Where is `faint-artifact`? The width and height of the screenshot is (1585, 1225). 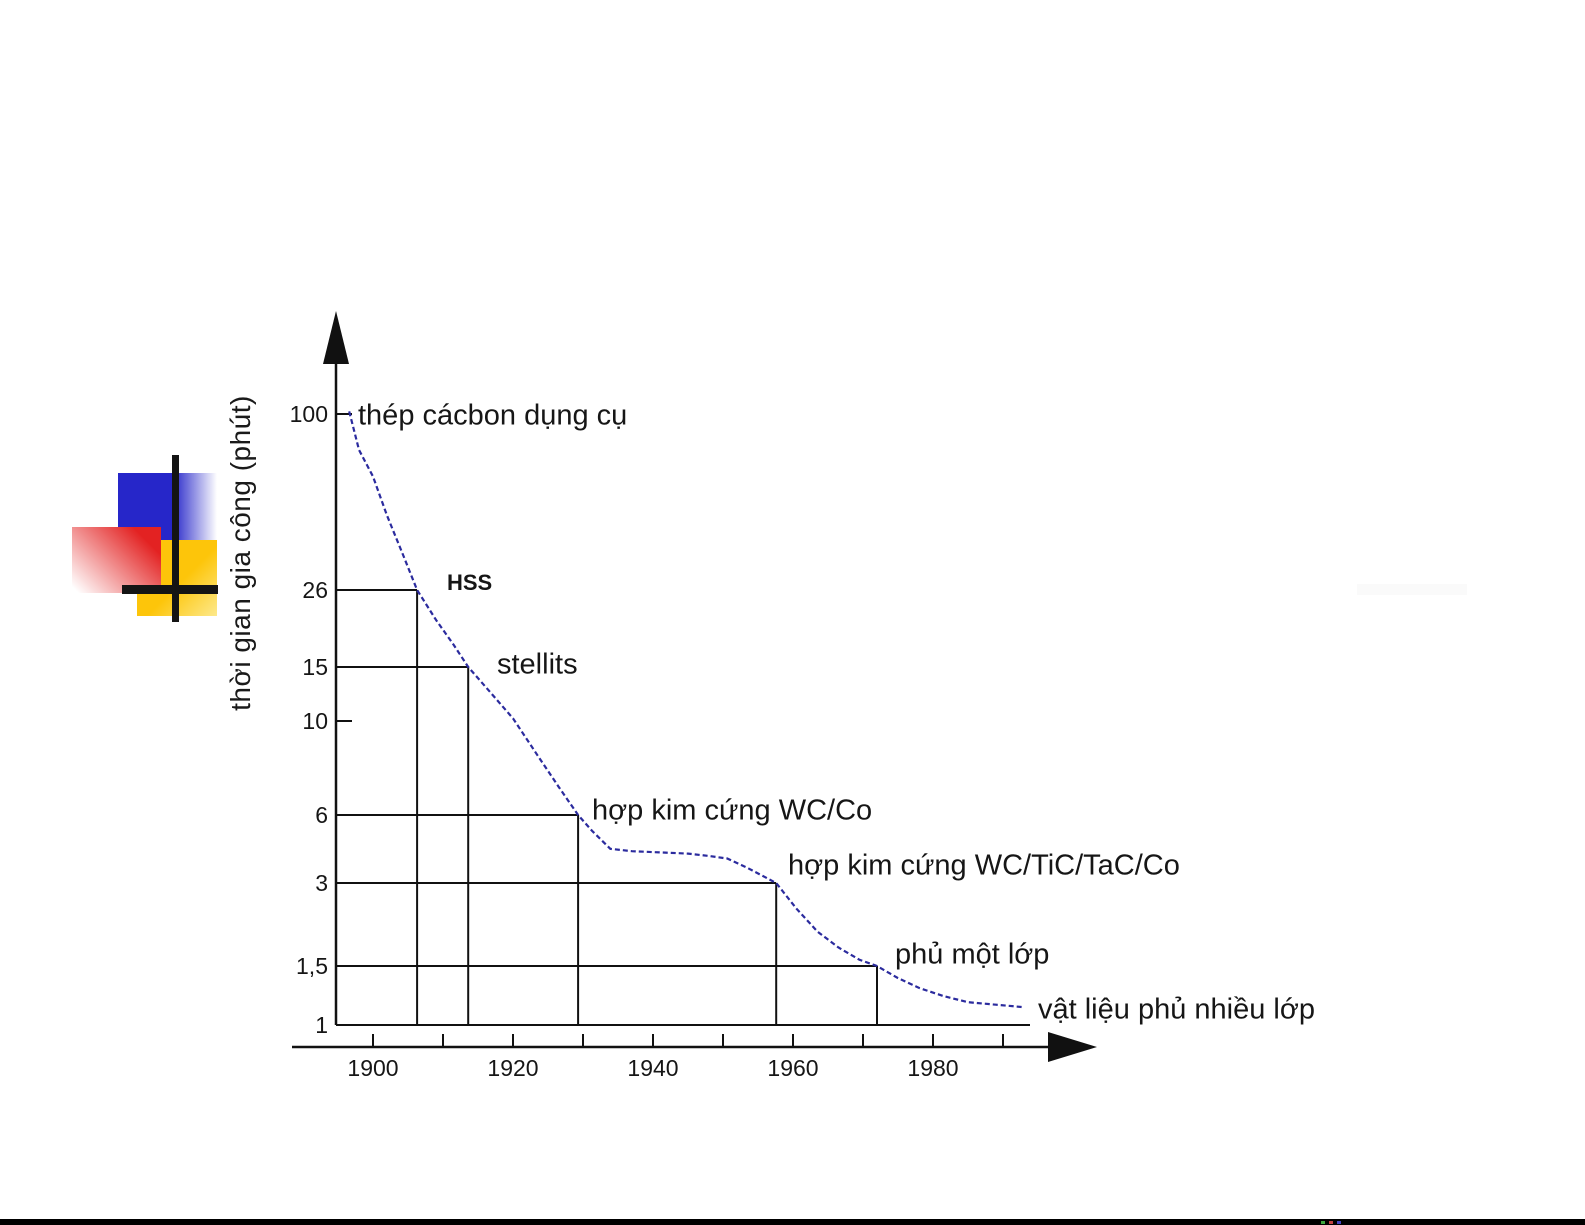
faint-artifact is located at coordinates (1412, 589).